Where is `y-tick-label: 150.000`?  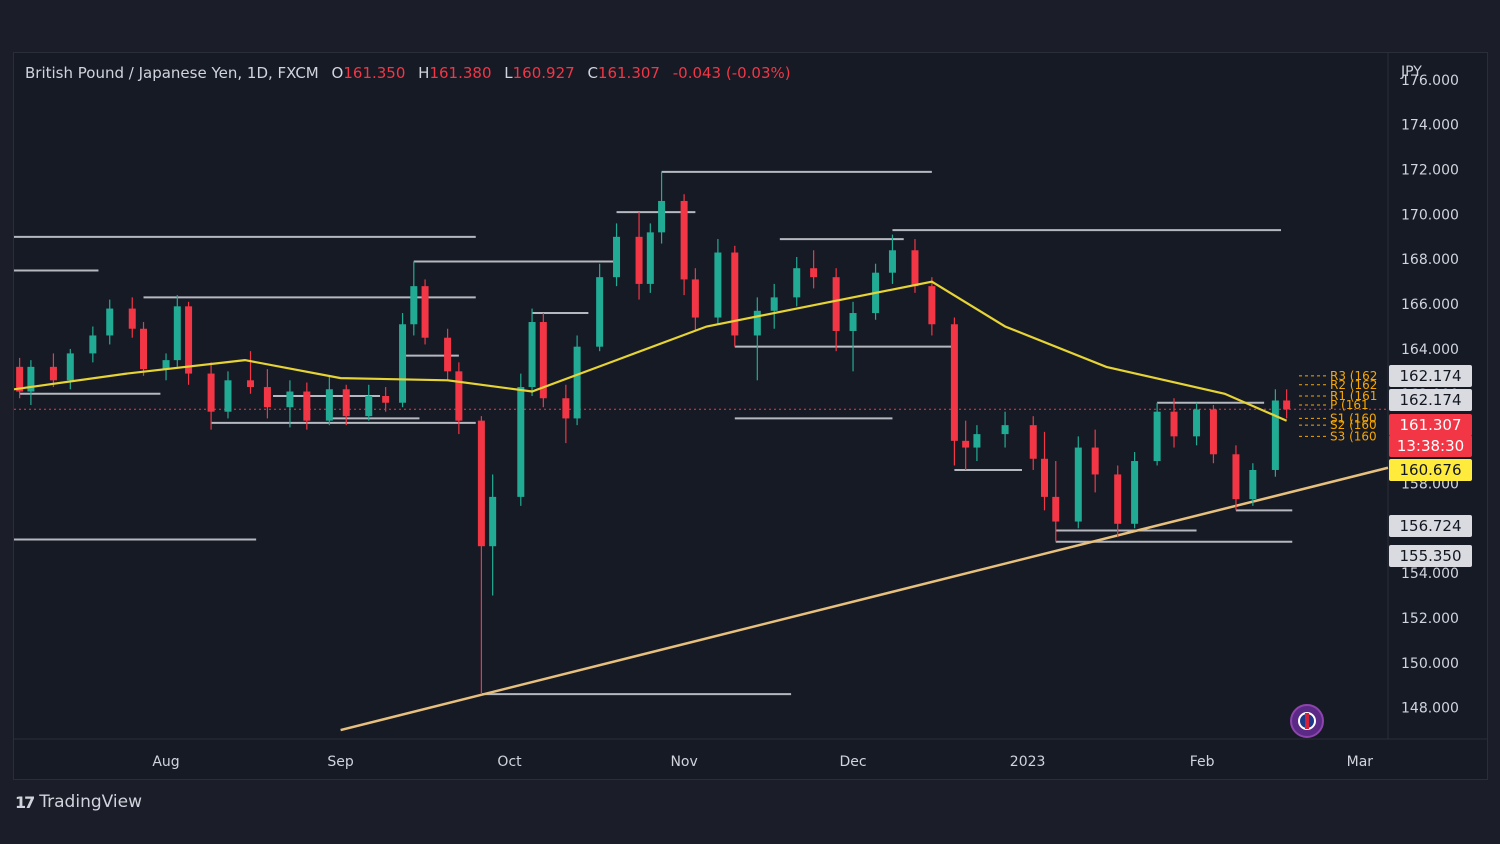 y-tick-label: 150.000 is located at coordinates (1430, 664).